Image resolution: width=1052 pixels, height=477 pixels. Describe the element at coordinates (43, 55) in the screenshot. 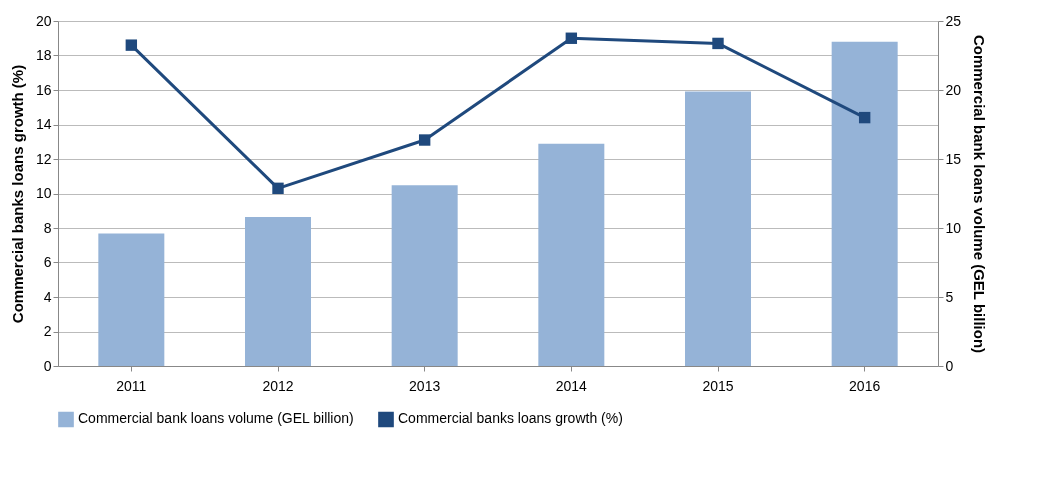

I see `y-tick-label: 18` at that location.